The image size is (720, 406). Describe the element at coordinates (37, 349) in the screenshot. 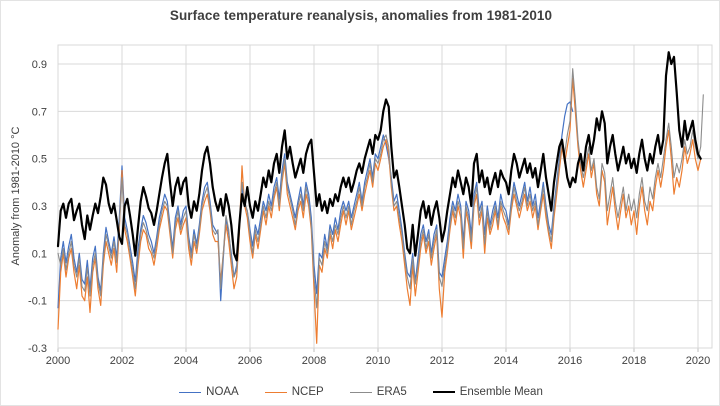

I see `y-tick-label: -0.3` at that location.